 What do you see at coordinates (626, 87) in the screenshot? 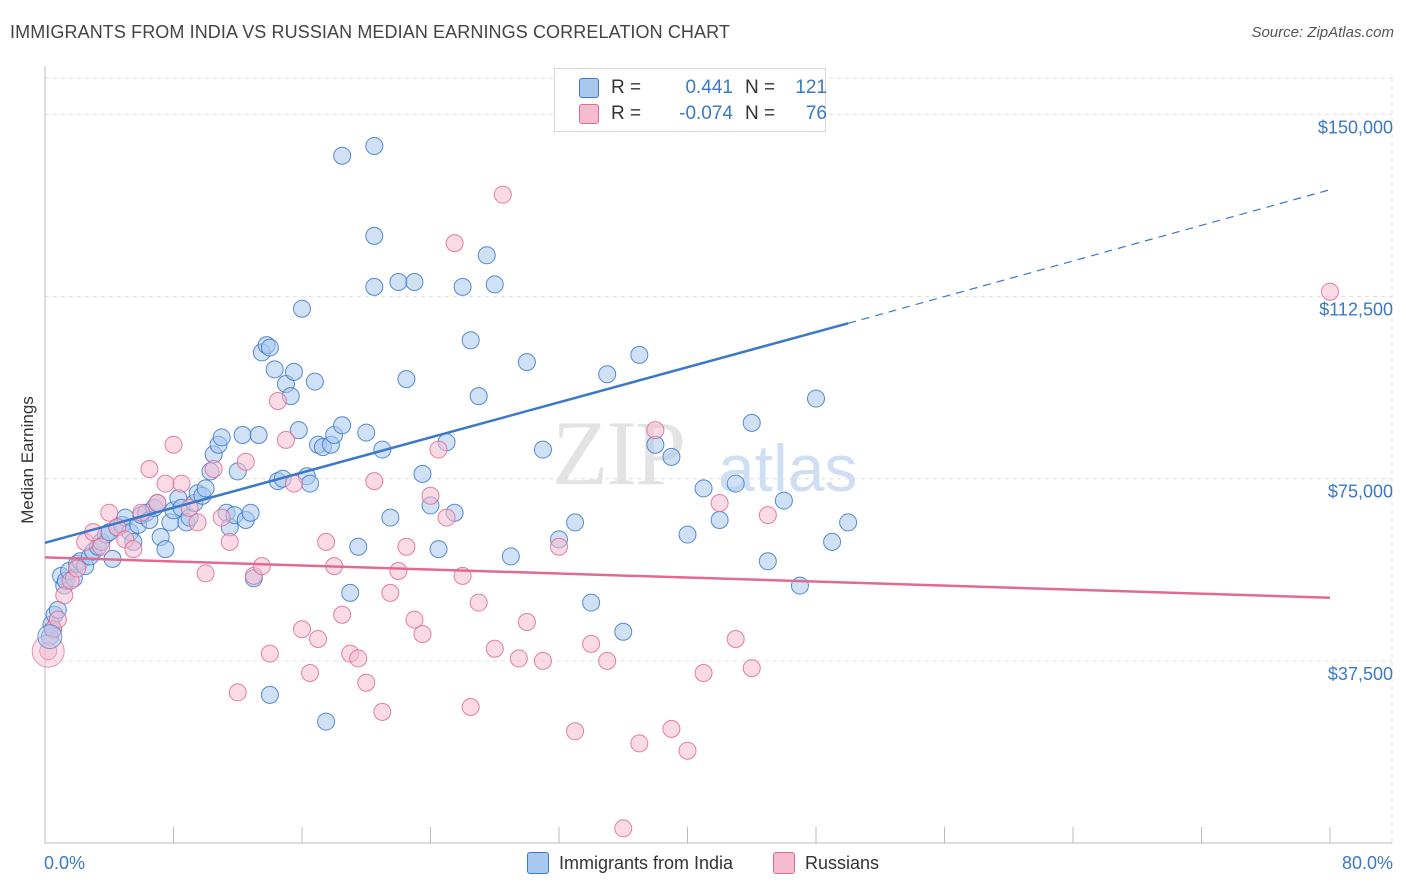
I see `legend-india-r-label: R =` at bounding box center [626, 87].